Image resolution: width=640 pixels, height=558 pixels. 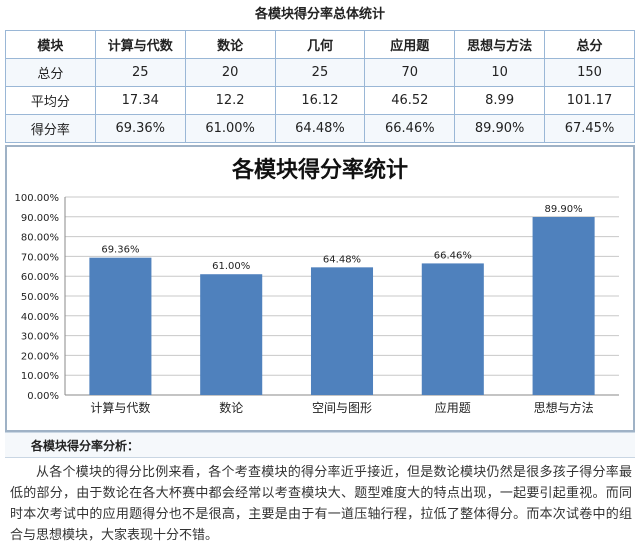 I want to click on bar-data-label: 69.36%, so click(x=120, y=250).